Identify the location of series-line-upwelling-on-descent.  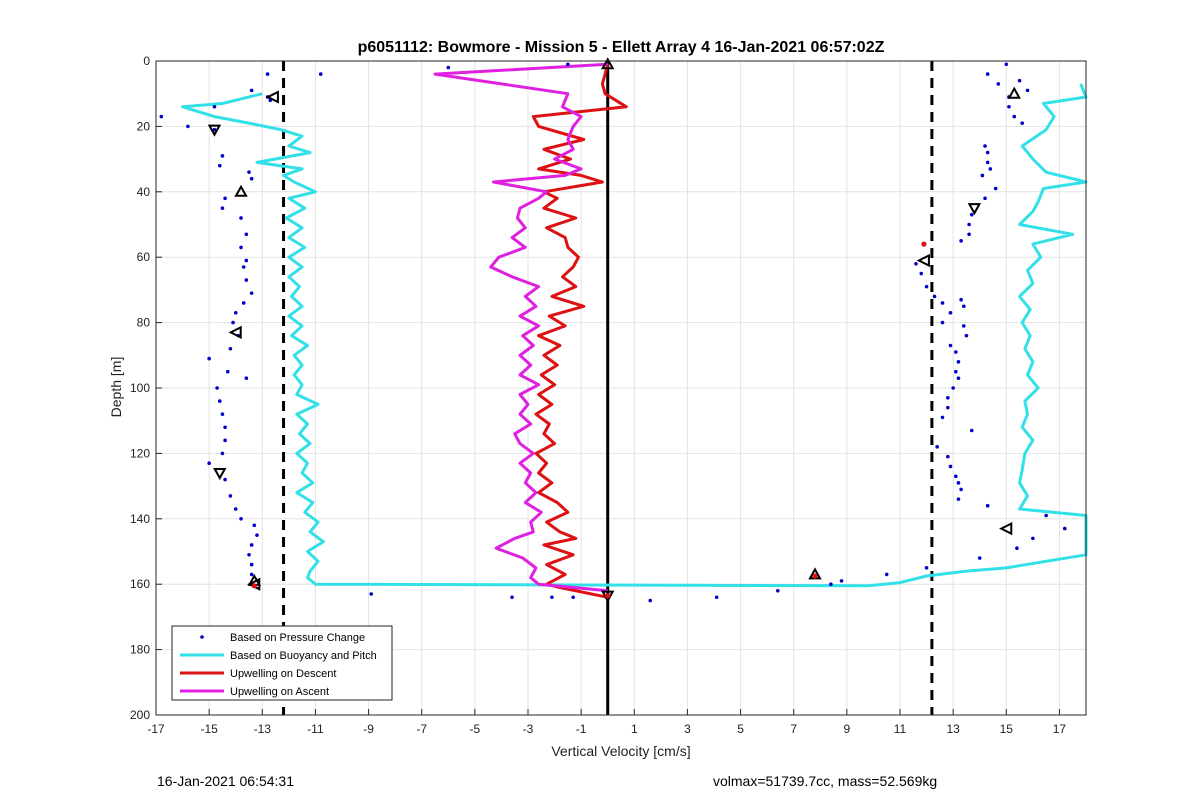
(579, 331).